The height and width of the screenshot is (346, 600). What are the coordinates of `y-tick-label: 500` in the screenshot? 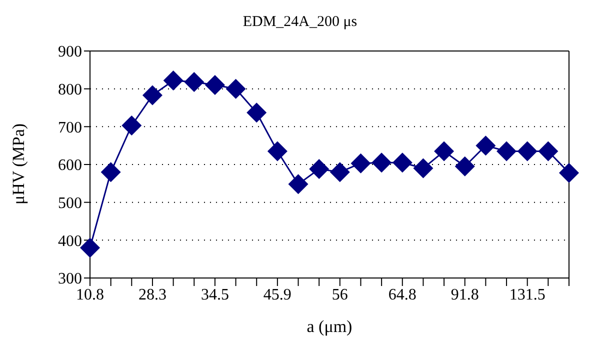 It's located at (70, 203).